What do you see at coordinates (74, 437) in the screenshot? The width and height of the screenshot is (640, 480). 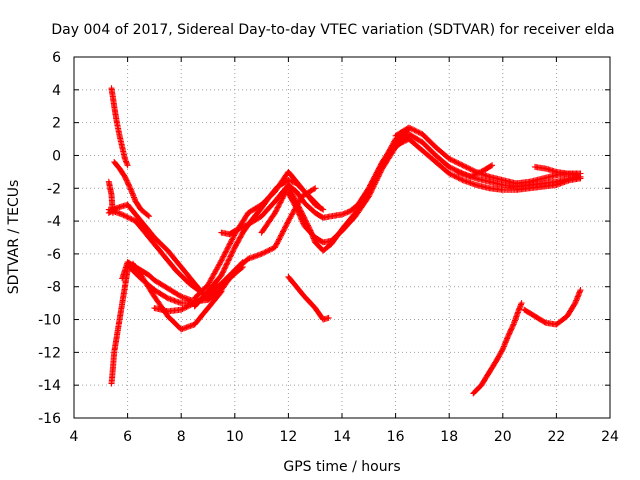 I see `x-tick-label: 4` at bounding box center [74, 437].